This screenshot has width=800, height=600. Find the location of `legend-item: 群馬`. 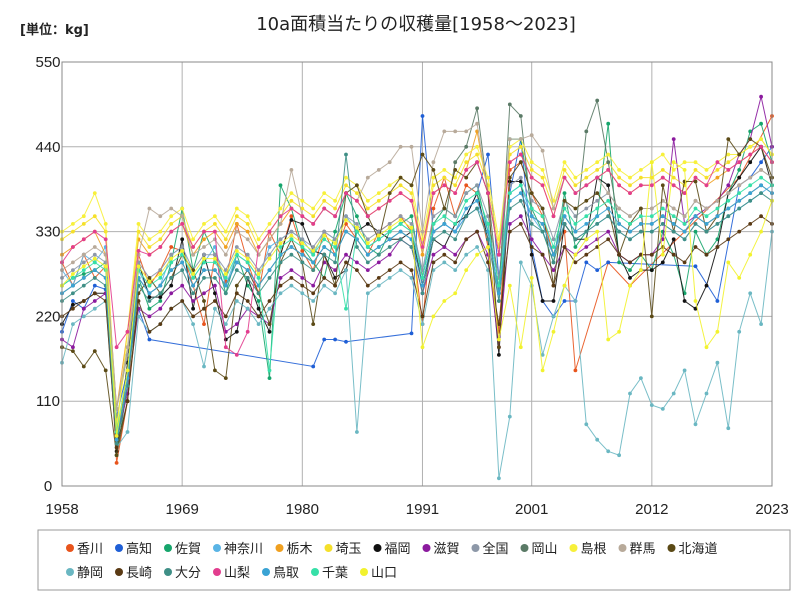

legend-item: 群馬 is located at coordinates (637, 549).